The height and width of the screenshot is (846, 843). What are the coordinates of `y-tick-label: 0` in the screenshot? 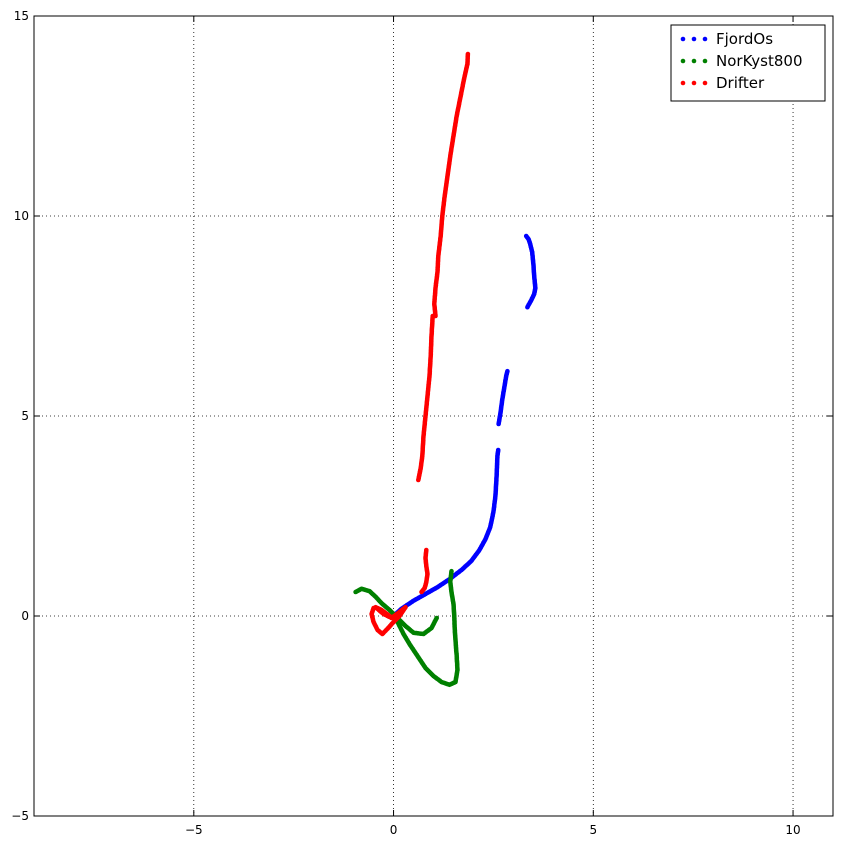 It's located at (25, 616).